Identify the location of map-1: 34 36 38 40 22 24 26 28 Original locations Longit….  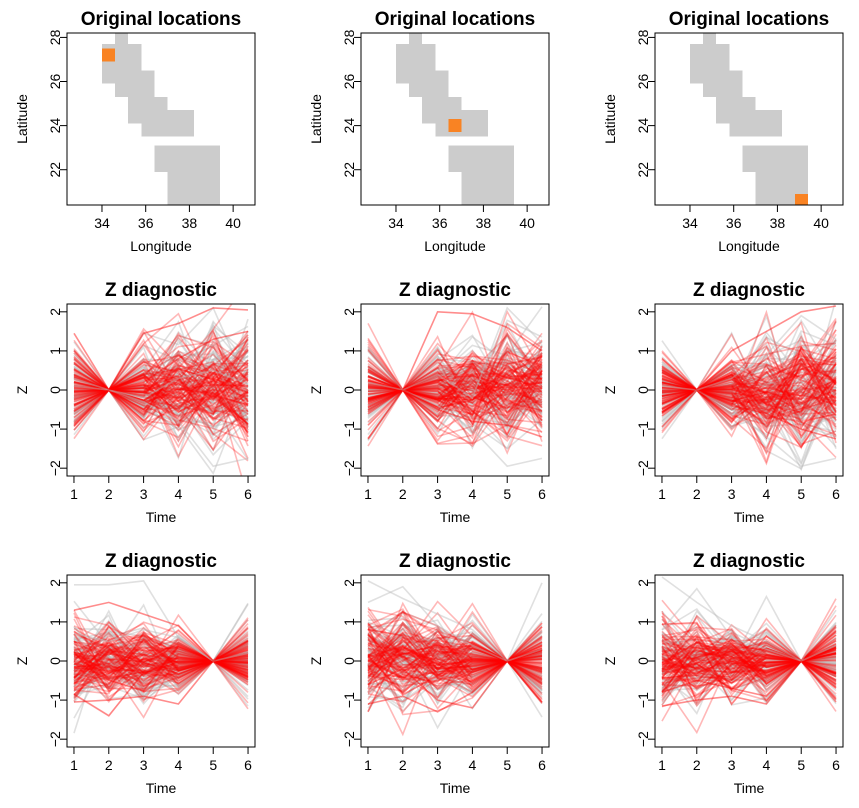
(135, 131).